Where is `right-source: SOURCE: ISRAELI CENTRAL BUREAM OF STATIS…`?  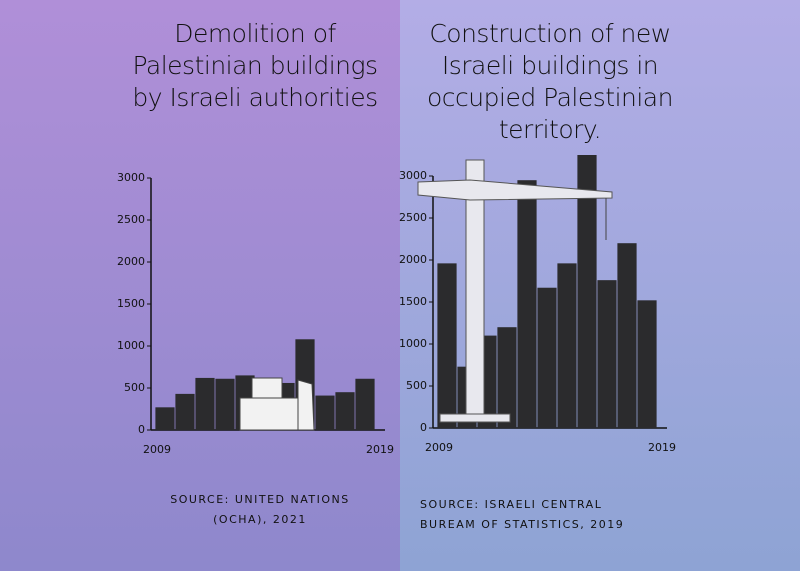 right-source: SOURCE: ISRAELI CENTRAL BUREAM OF STATIS… is located at coordinates (522, 514).